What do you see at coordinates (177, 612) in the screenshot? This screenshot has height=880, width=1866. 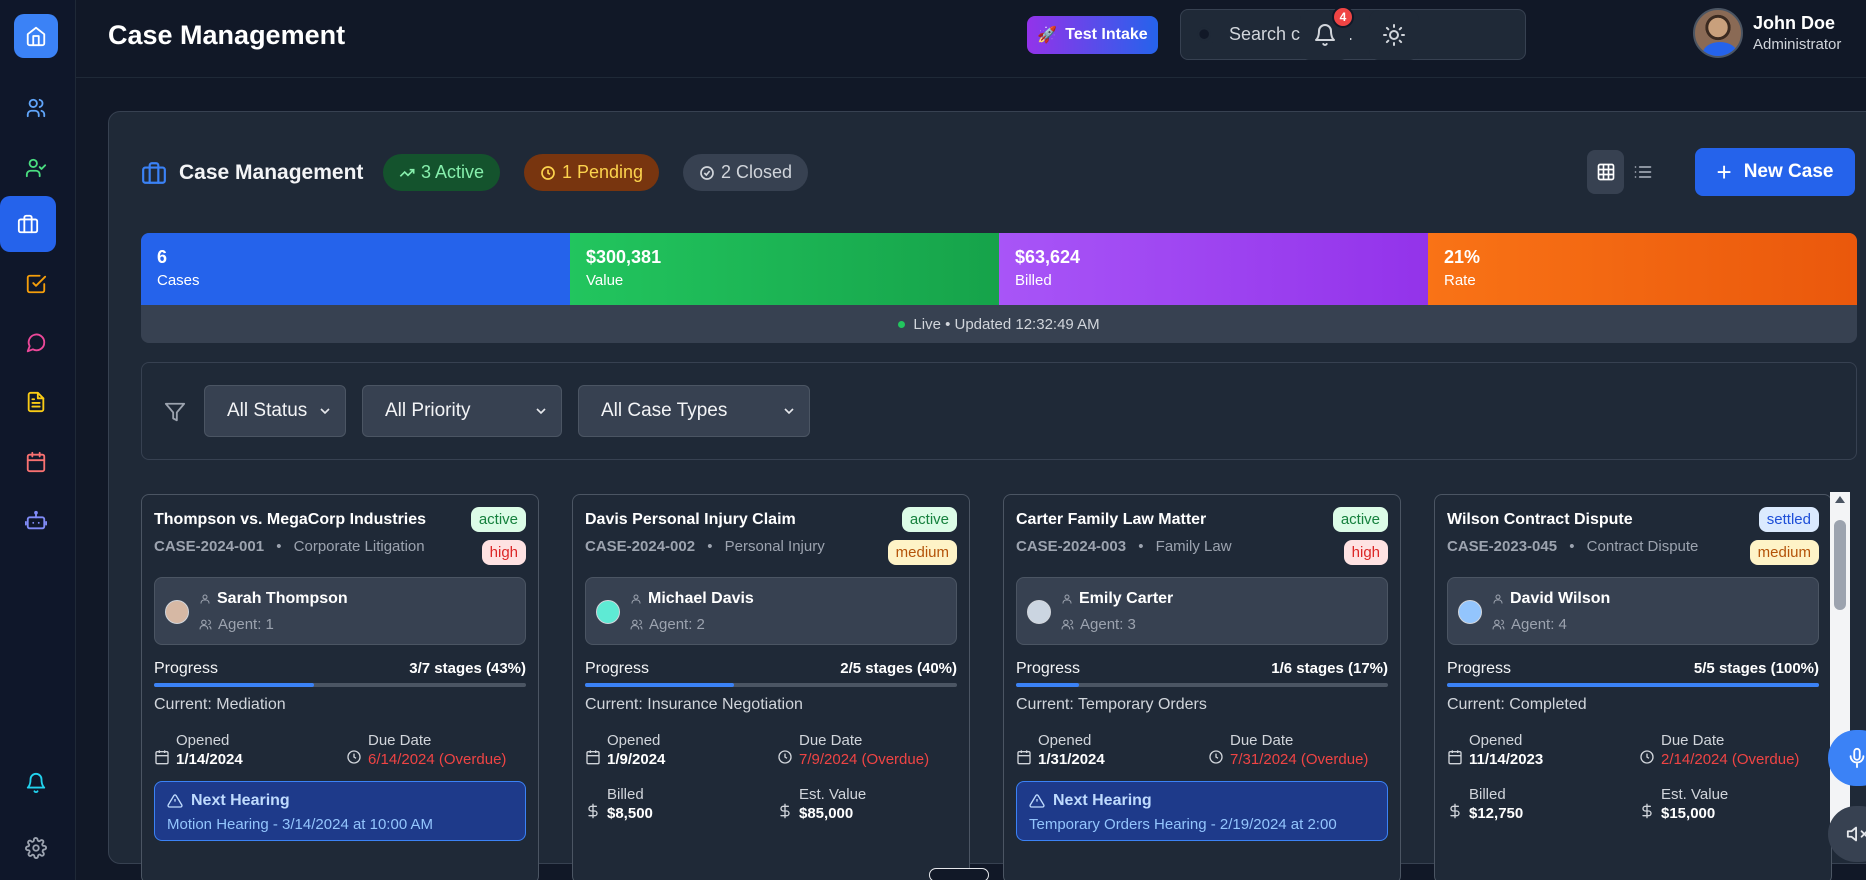 I see `client-avatar` at bounding box center [177, 612].